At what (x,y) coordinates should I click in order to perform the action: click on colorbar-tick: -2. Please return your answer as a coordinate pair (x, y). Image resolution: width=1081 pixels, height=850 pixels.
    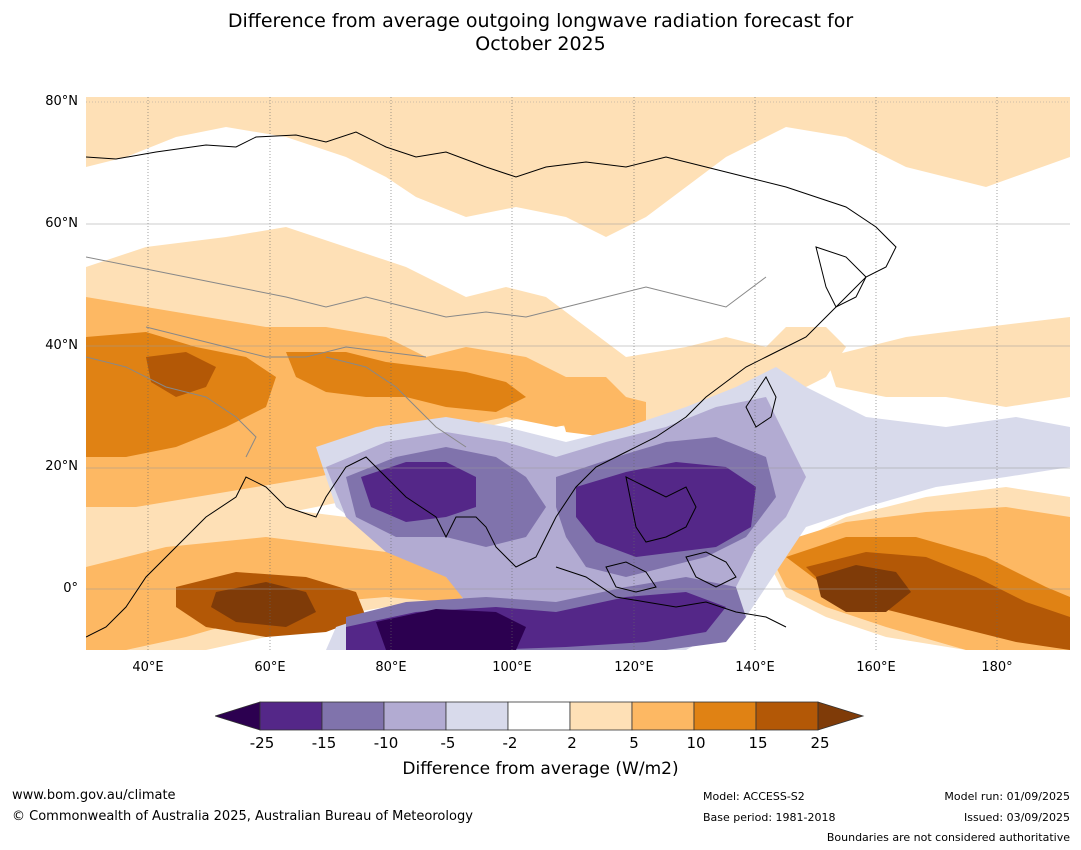
    Looking at the image, I should click on (510, 743).